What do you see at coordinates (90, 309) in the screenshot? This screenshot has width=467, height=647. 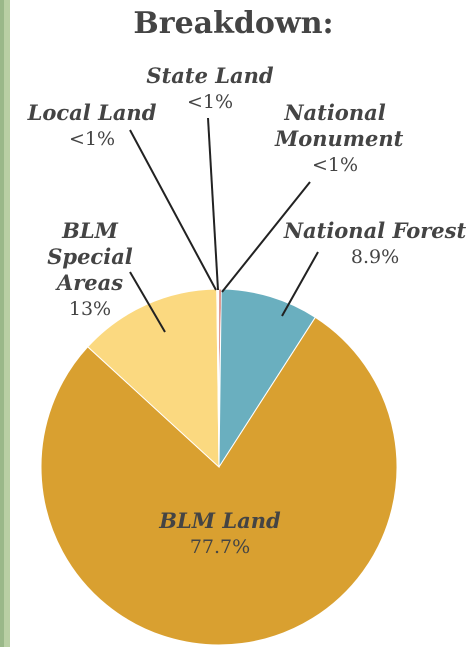 I see `slice-value: 13%` at bounding box center [90, 309].